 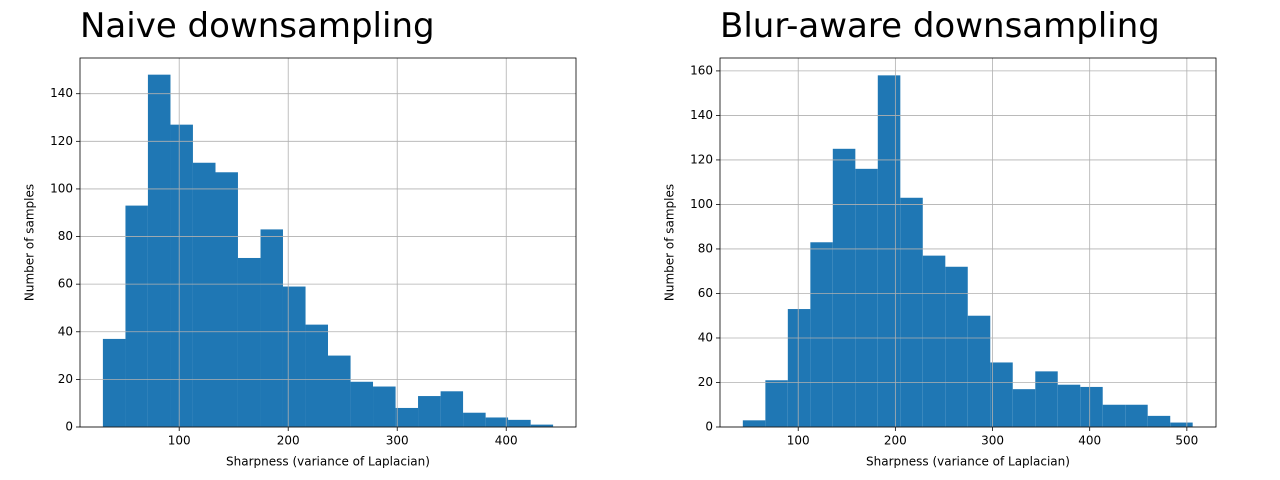 I want to click on chart-title: Naive downsampling, so click(x=257, y=26).